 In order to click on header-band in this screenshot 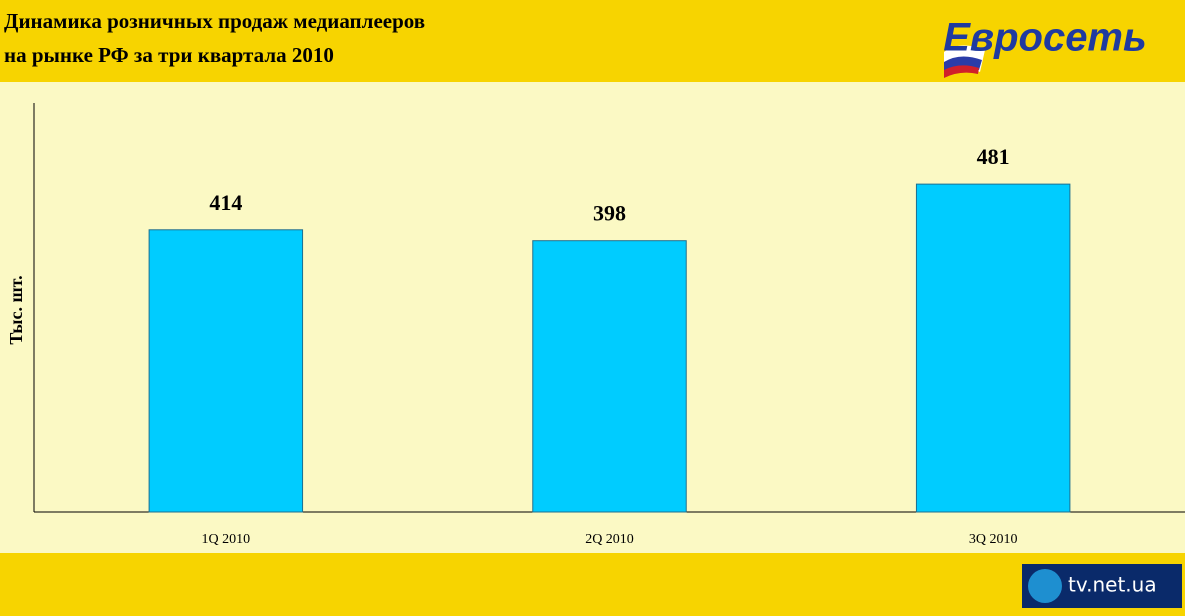, I will do `click(592, 41)`.